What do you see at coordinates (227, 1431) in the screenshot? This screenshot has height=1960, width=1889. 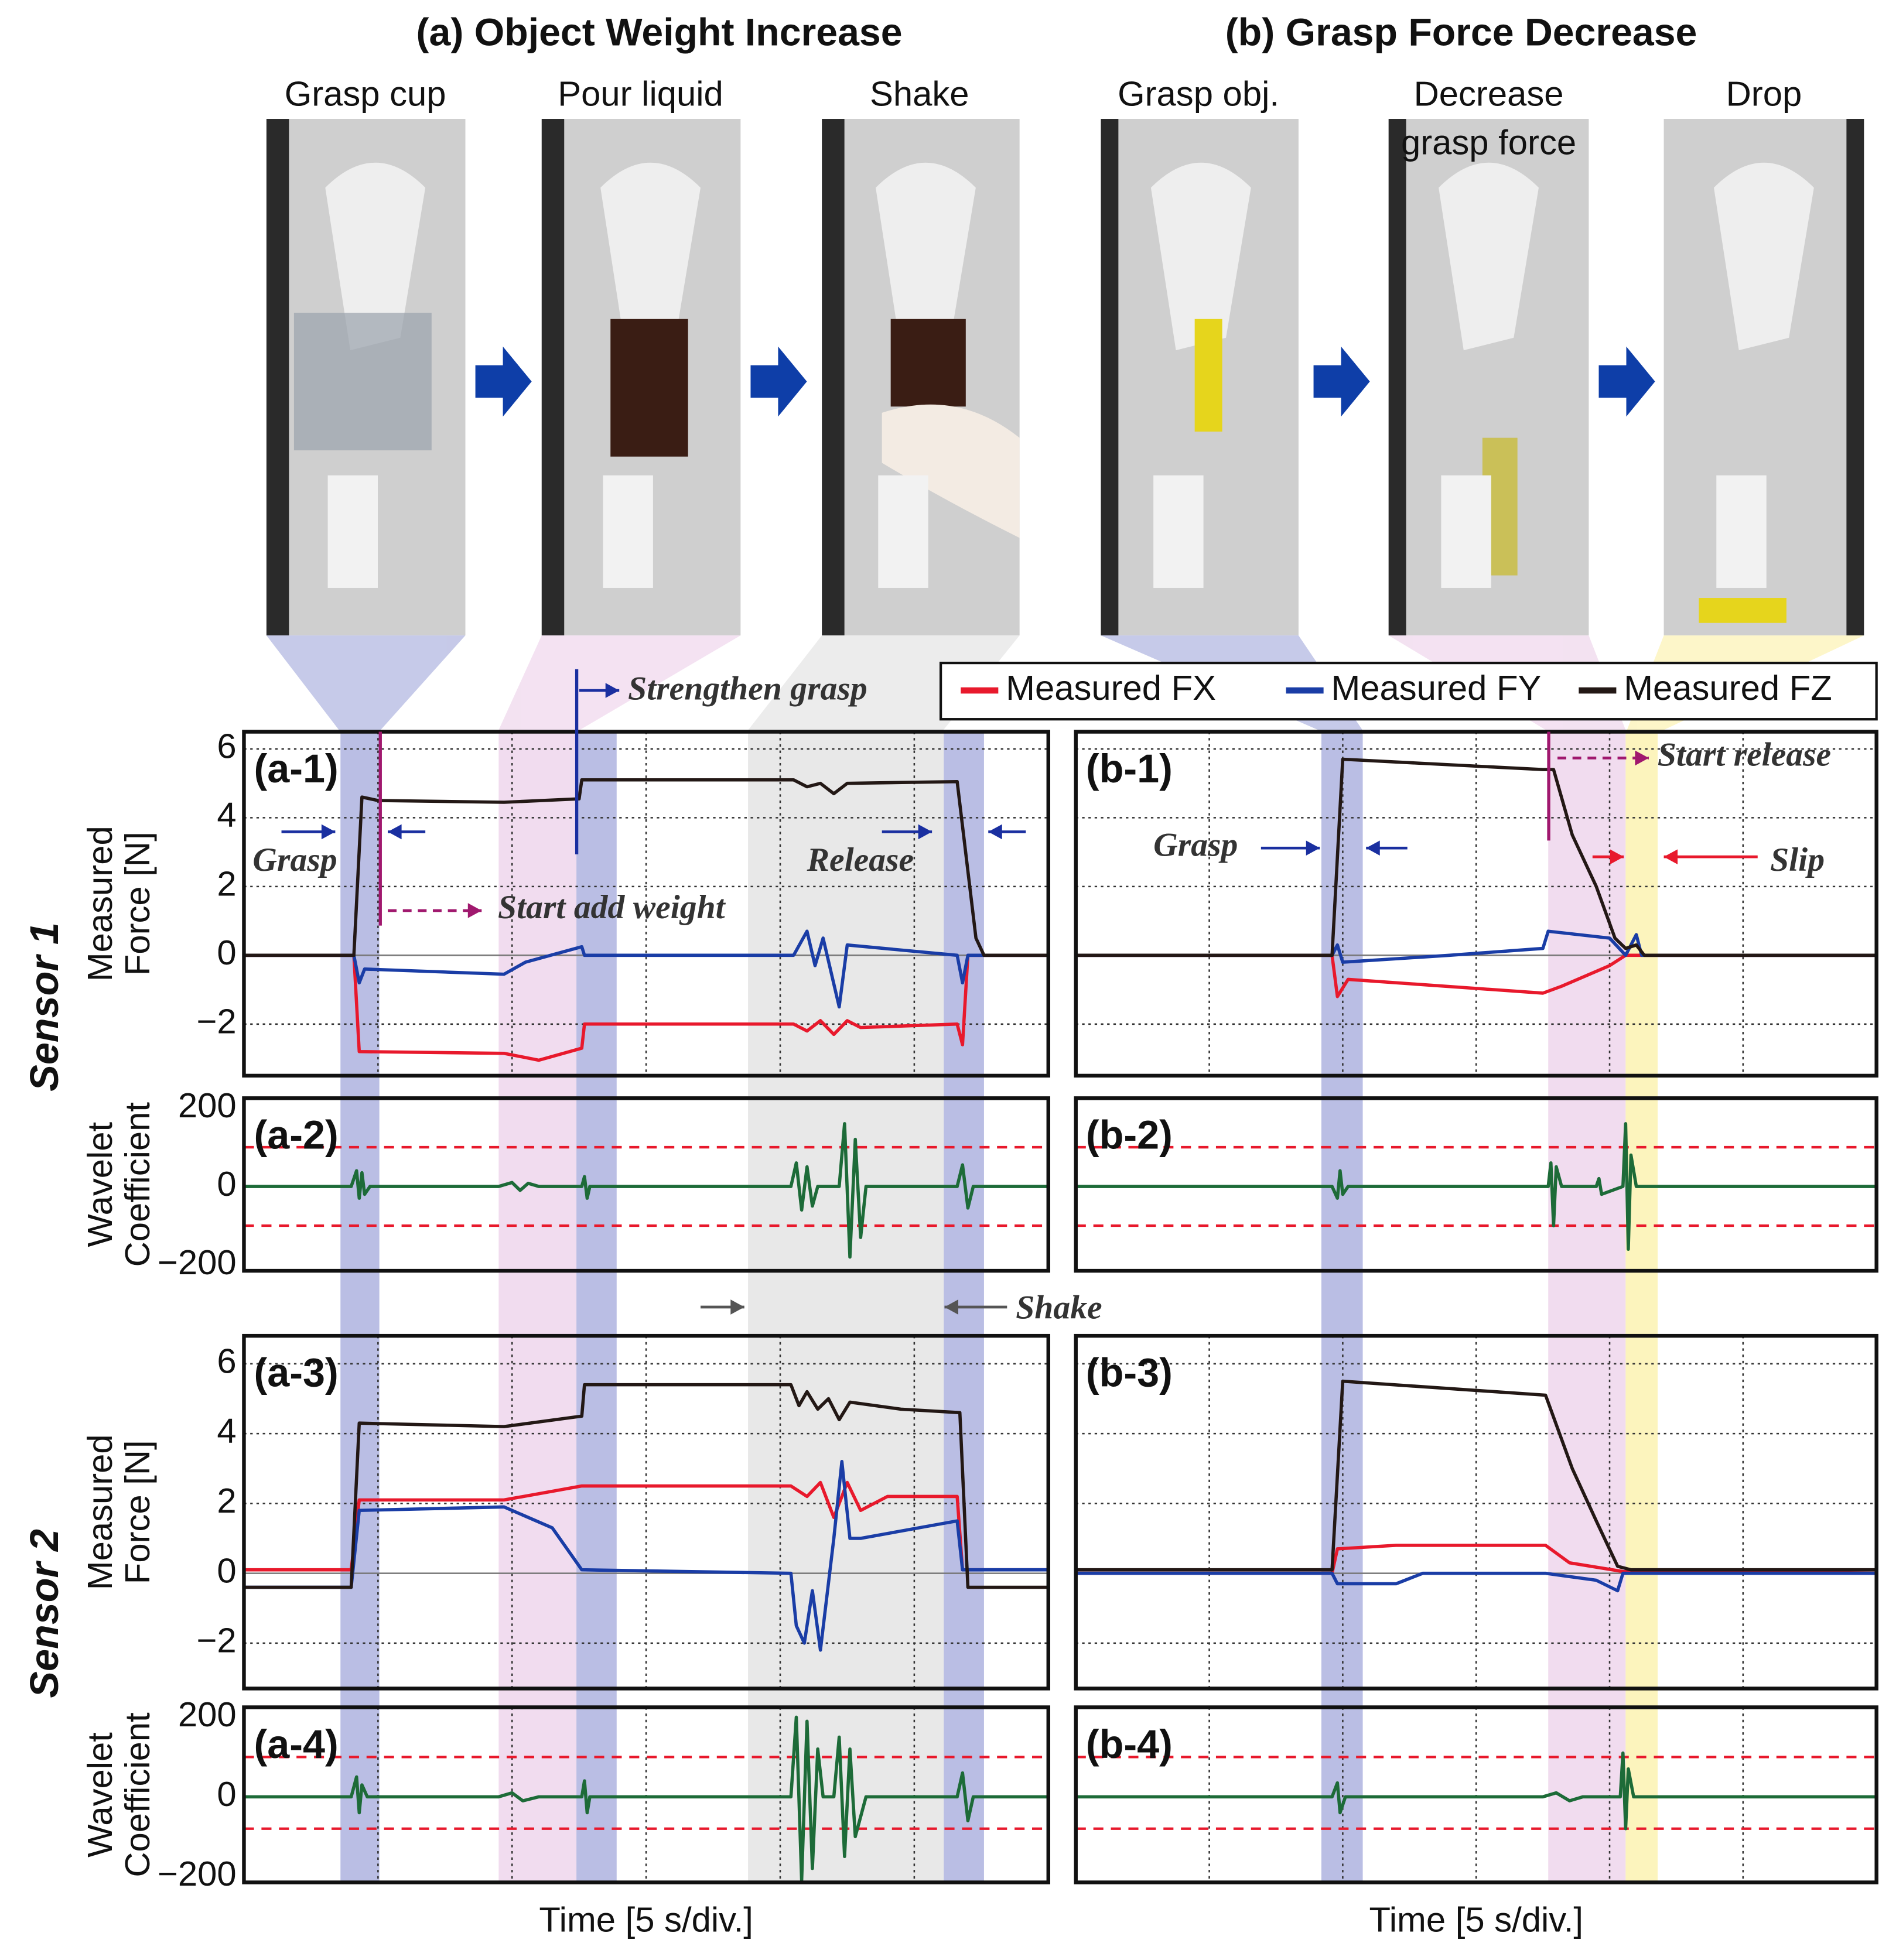 I see `y-tick-label: 4` at bounding box center [227, 1431].